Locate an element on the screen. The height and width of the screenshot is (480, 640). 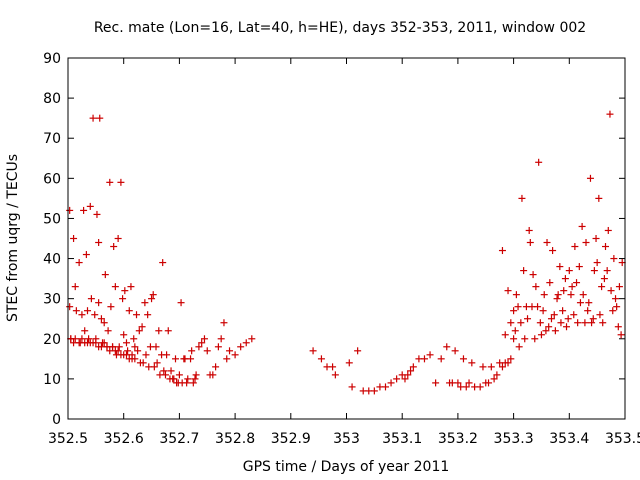
x-tick-label: 353.2 is located at coordinates (458, 439).